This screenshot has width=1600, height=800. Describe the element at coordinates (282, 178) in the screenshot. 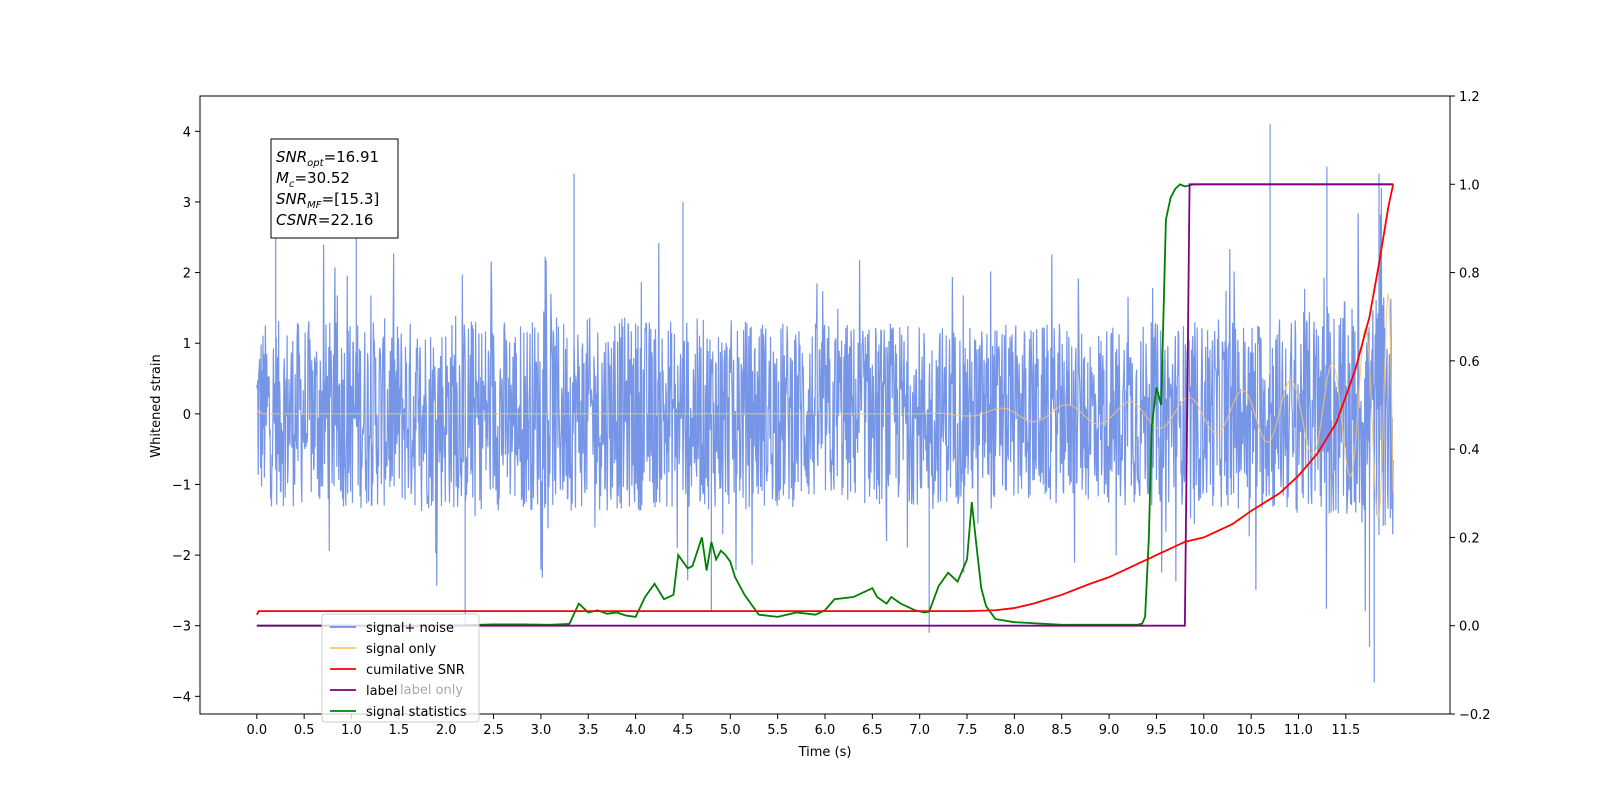

I see `annotation-symbol: M` at that location.